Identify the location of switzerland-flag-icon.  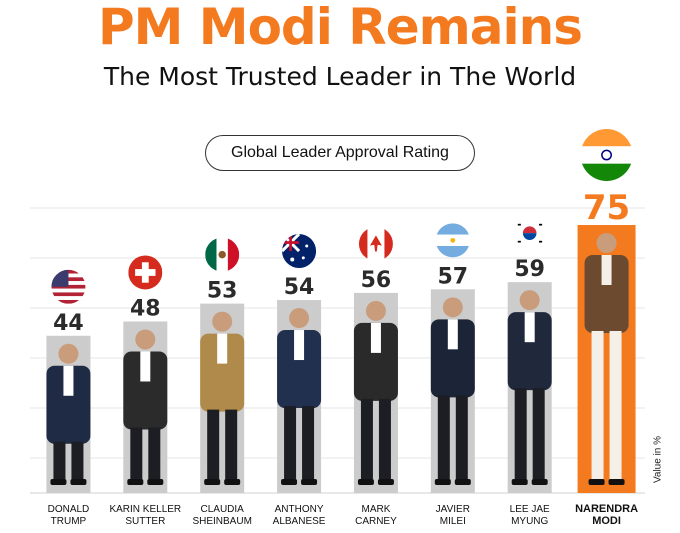
(145, 272).